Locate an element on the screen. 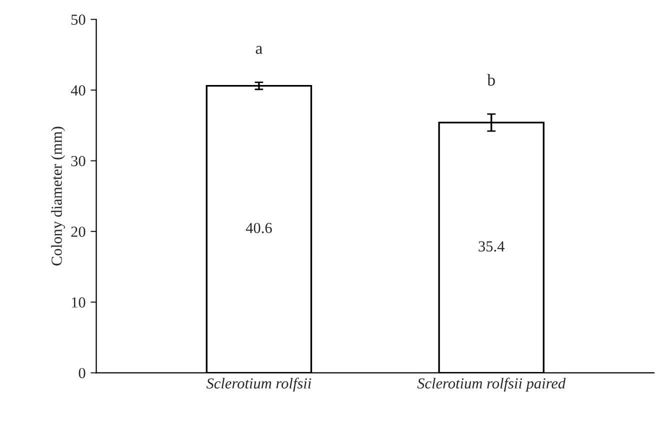  x-tick-label: Sclerotium rolfsii is located at coordinates (259, 385).